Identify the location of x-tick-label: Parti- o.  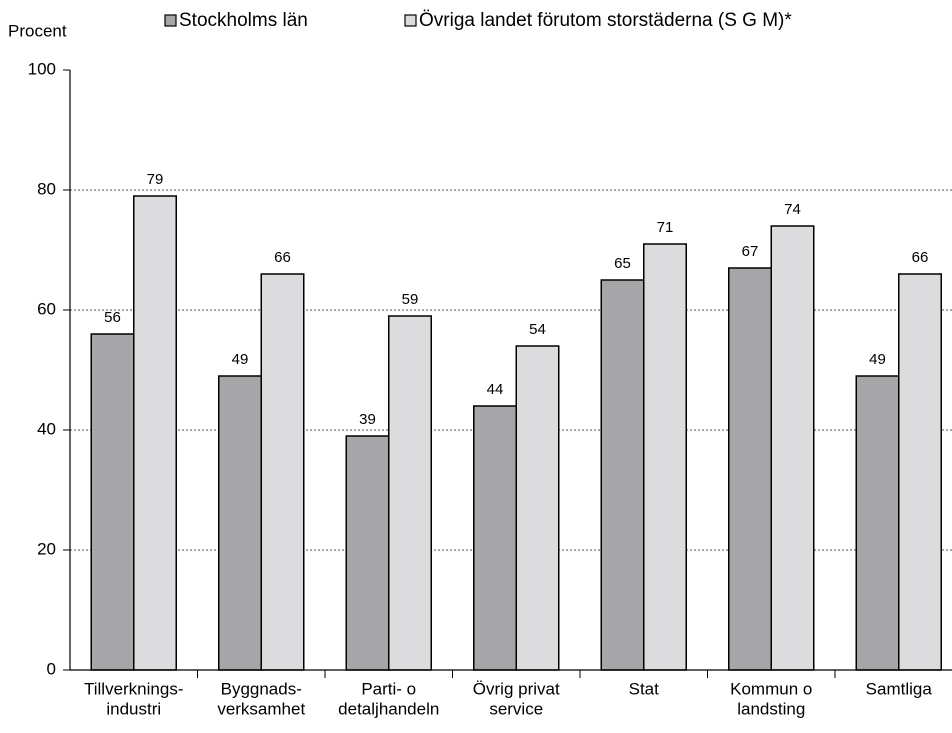
(388, 688).